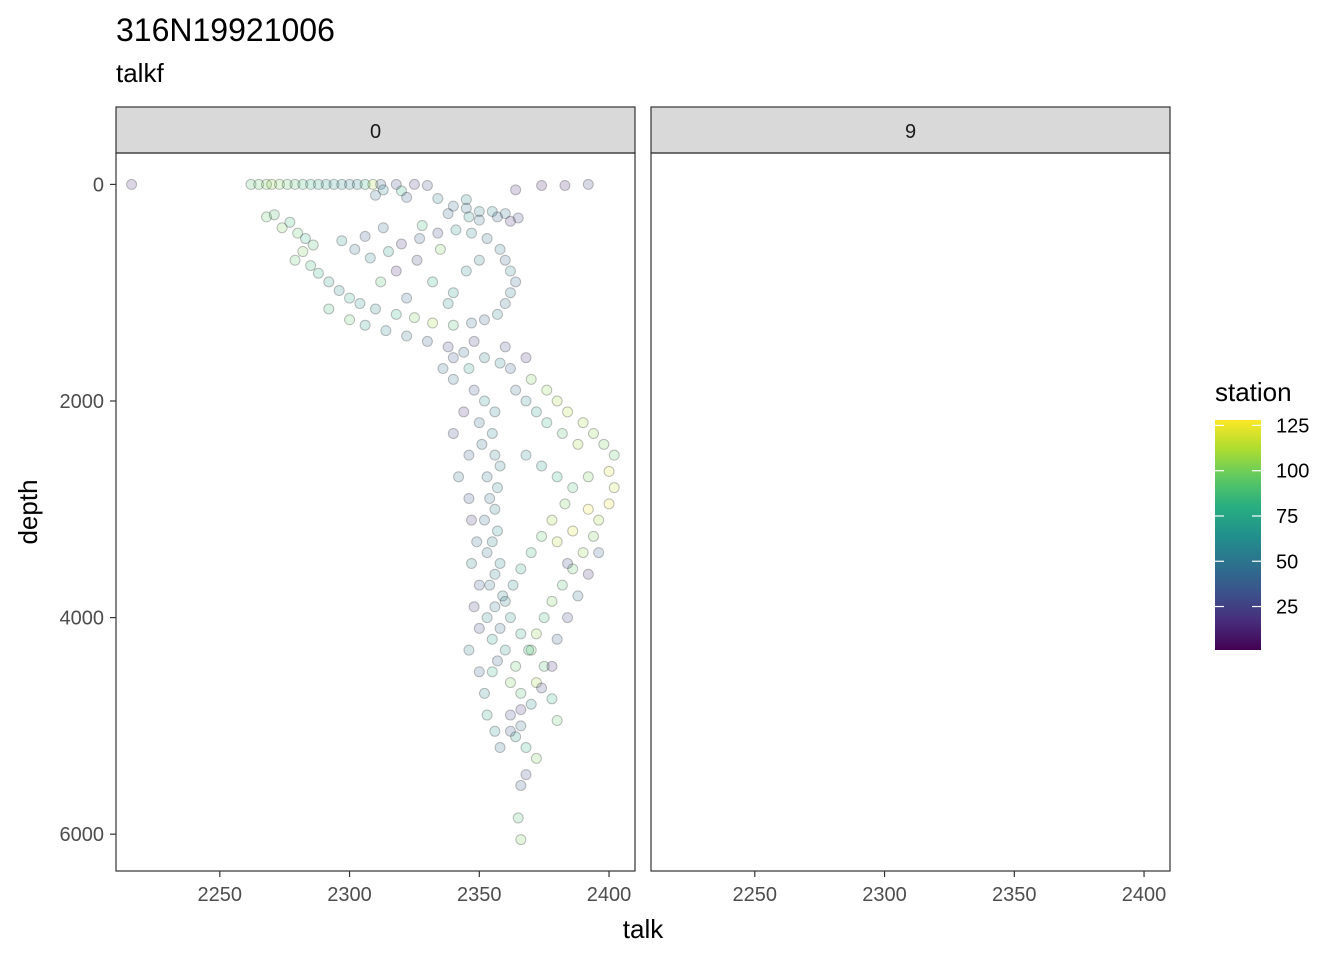 The height and width of the screenshot is (960, 1344). Describe the element at coordinates (98, 185) in the screenshot. I see `y-tick-label: 0` at that location.